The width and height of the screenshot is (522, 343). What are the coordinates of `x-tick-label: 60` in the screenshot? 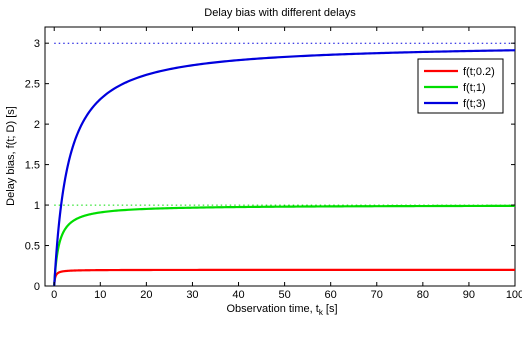 It's located at (331, 295).